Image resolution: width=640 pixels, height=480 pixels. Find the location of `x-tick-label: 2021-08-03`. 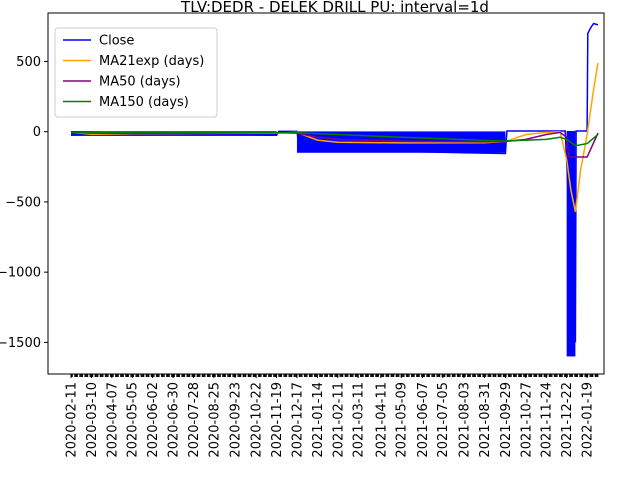

x-tick-label: 2021-08-03 is located at coordinates (464, 420).